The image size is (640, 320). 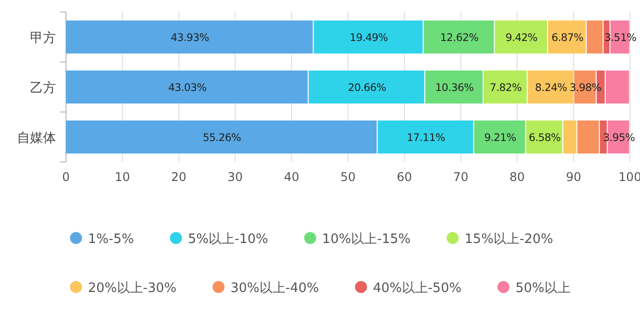 What do you see at coordinates (517, 177) in the screenshot?
I see `x-tick-label: 80` at bounding box center [517, 177].